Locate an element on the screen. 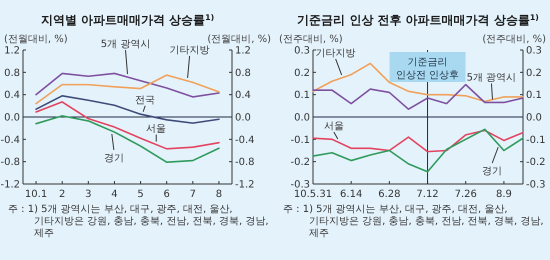 Image resolution: width=550 pixels, height=260 pixels. x-tick-label: 8 is located at coordinates (219, 194).